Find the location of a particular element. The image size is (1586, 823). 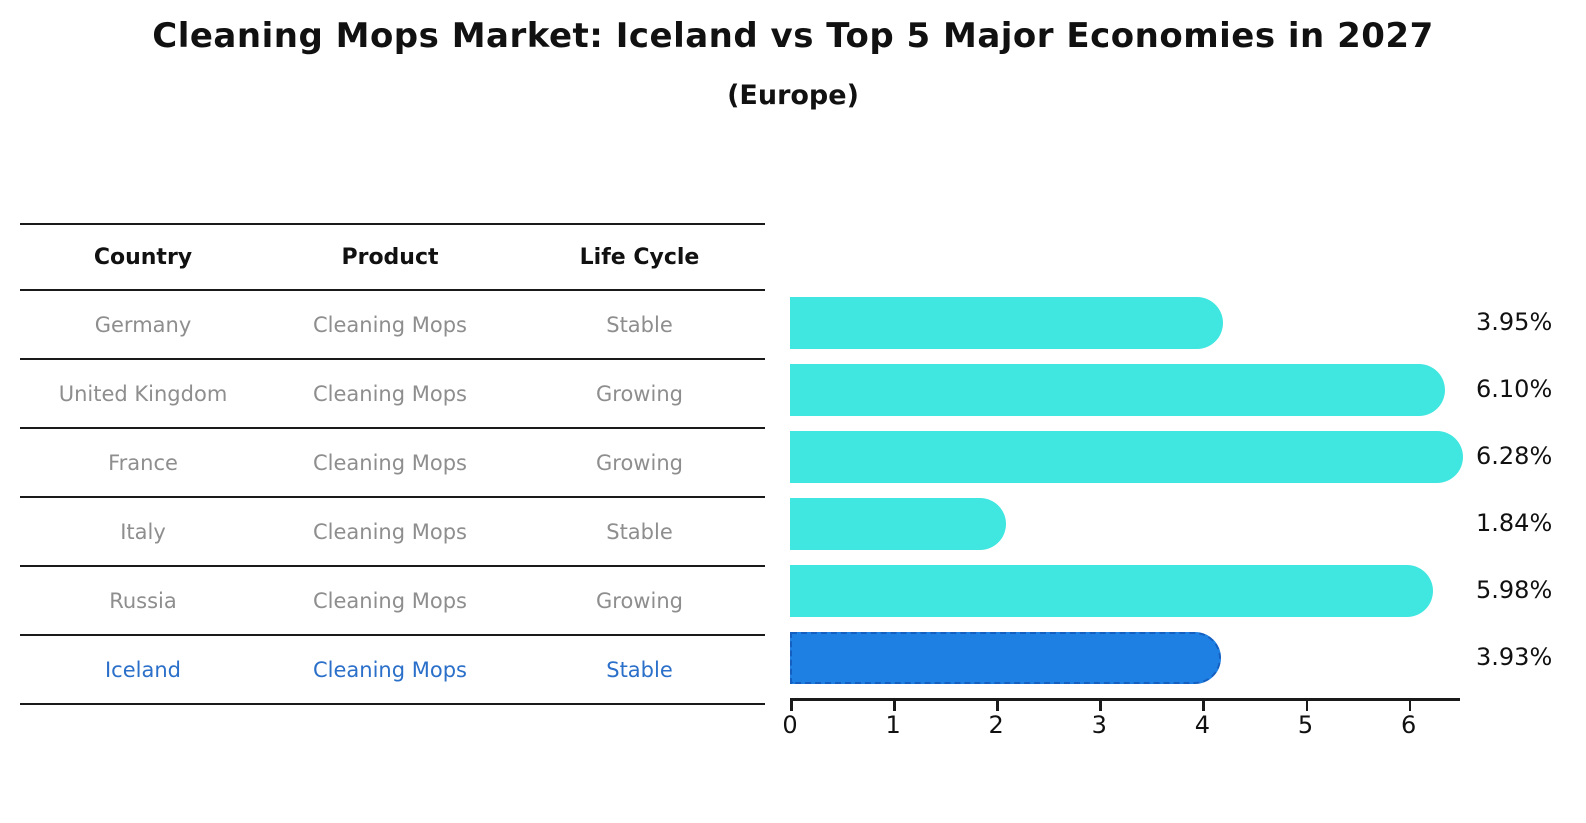

table-row: Iceland Cleaning Mops Stable is located at coordinates (392, 669).